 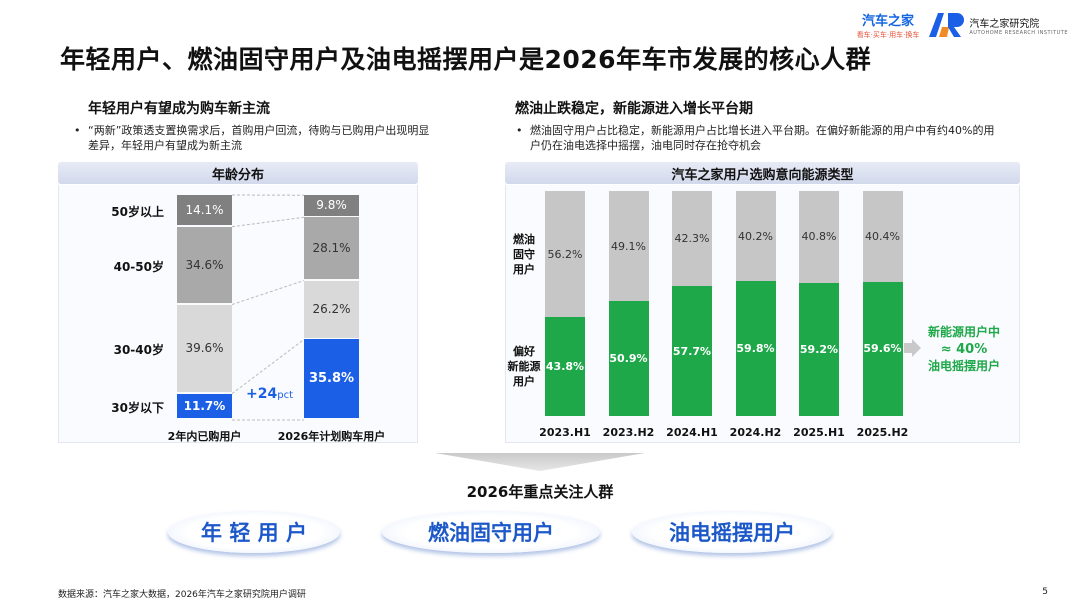 What do you see at coordinates (491, 532) in the screenshot?
I see `focus-group-fuel: 燃油固守用户` at bounding box center [491, 532].